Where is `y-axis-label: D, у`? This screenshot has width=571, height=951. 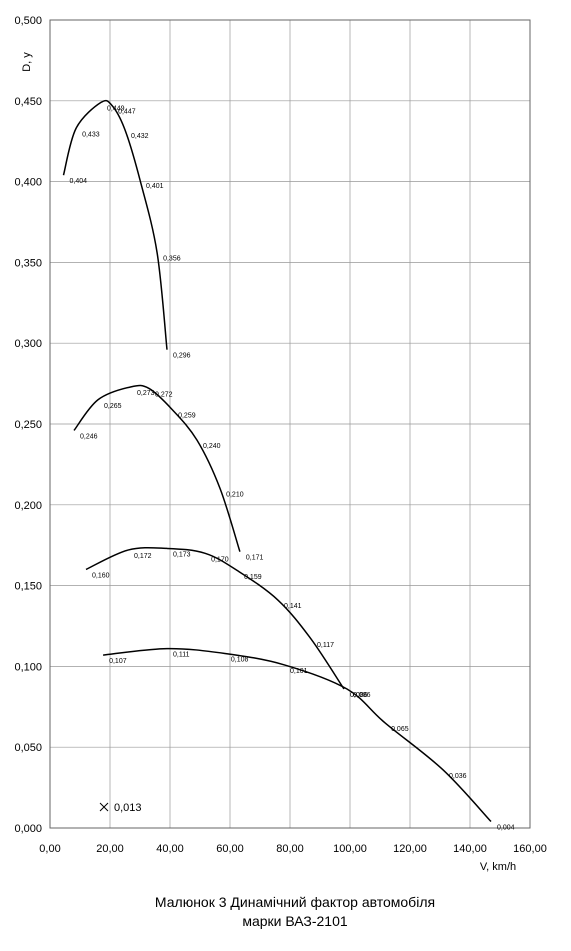
y-axis-label: D, у is located at coordinates (27, 62).